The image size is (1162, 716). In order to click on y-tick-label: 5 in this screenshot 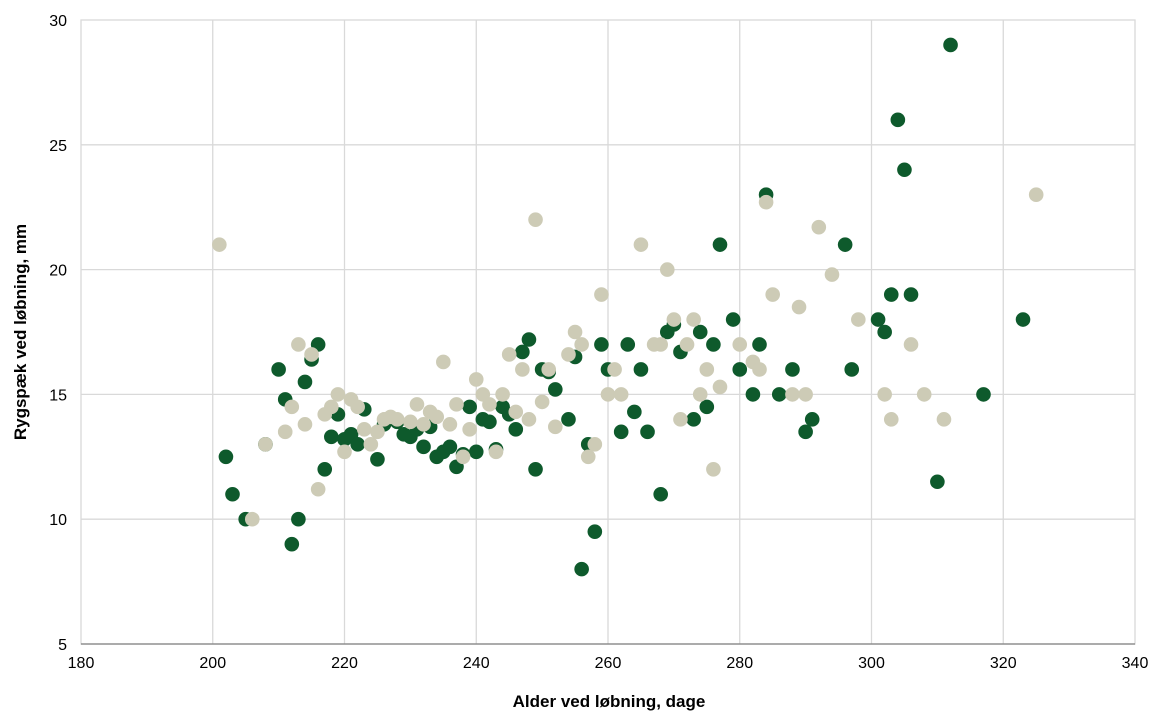, I will do `click(62, 645)`.